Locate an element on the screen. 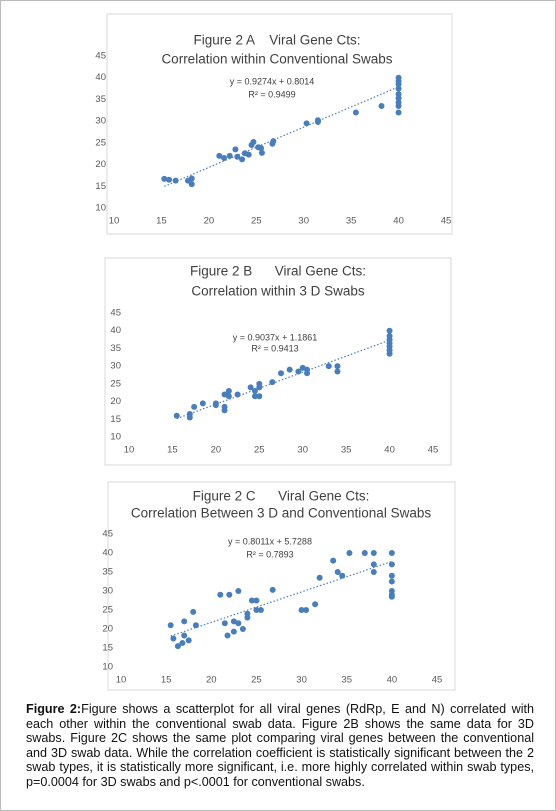 The width and height of the screenshot is (556, 811). x-tick-label: 20 is located at coordinates (211, 680).